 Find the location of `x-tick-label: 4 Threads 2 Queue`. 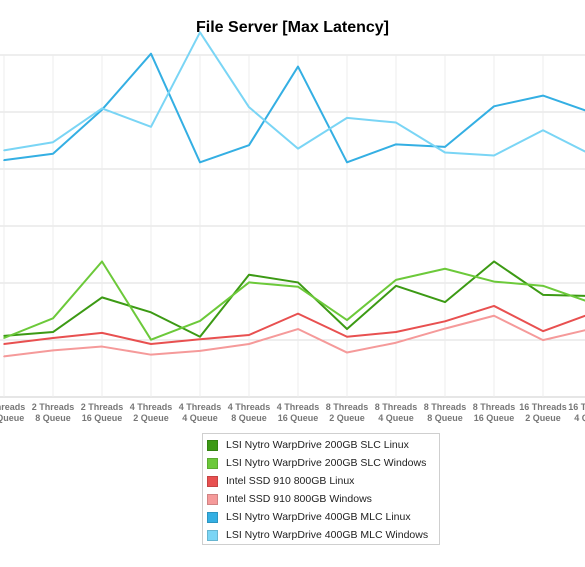

x-tick-label: 4 Threads 2 Queue is located at coordinates (151, 412).